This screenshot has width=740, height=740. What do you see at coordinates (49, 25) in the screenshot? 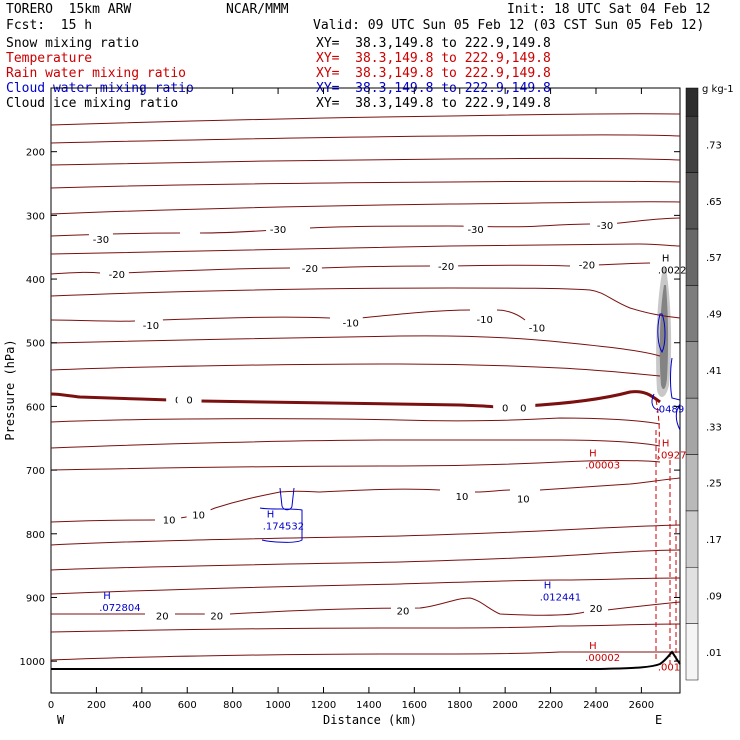
I see `forecast-hour: Fcst: 15 h` at bounding box center [49, 25].